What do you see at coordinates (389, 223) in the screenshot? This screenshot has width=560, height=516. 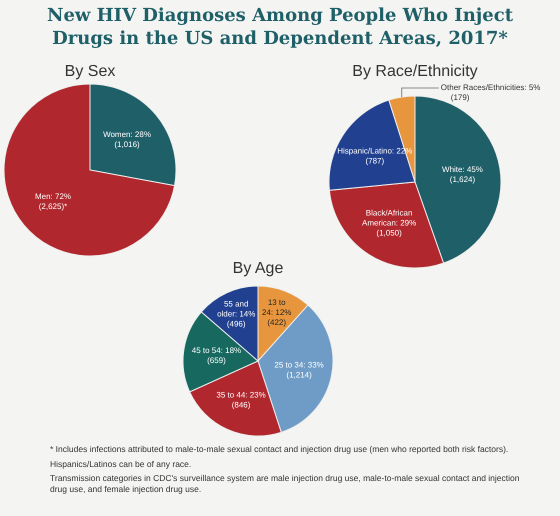 I see `slice-label: Black/African American: 29% (1,050)` at bounding box center [389, 223].